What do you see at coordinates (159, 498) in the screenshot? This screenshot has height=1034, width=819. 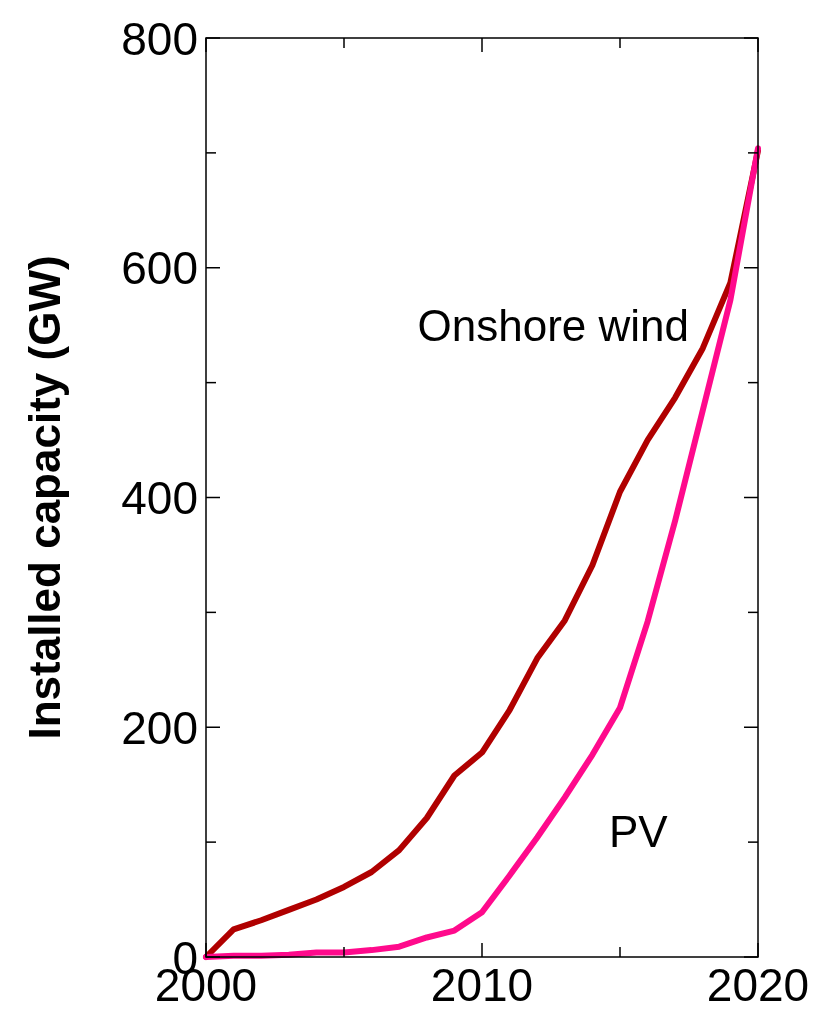 I see `y-tick-label: 400` at bounding box center [159, 498].